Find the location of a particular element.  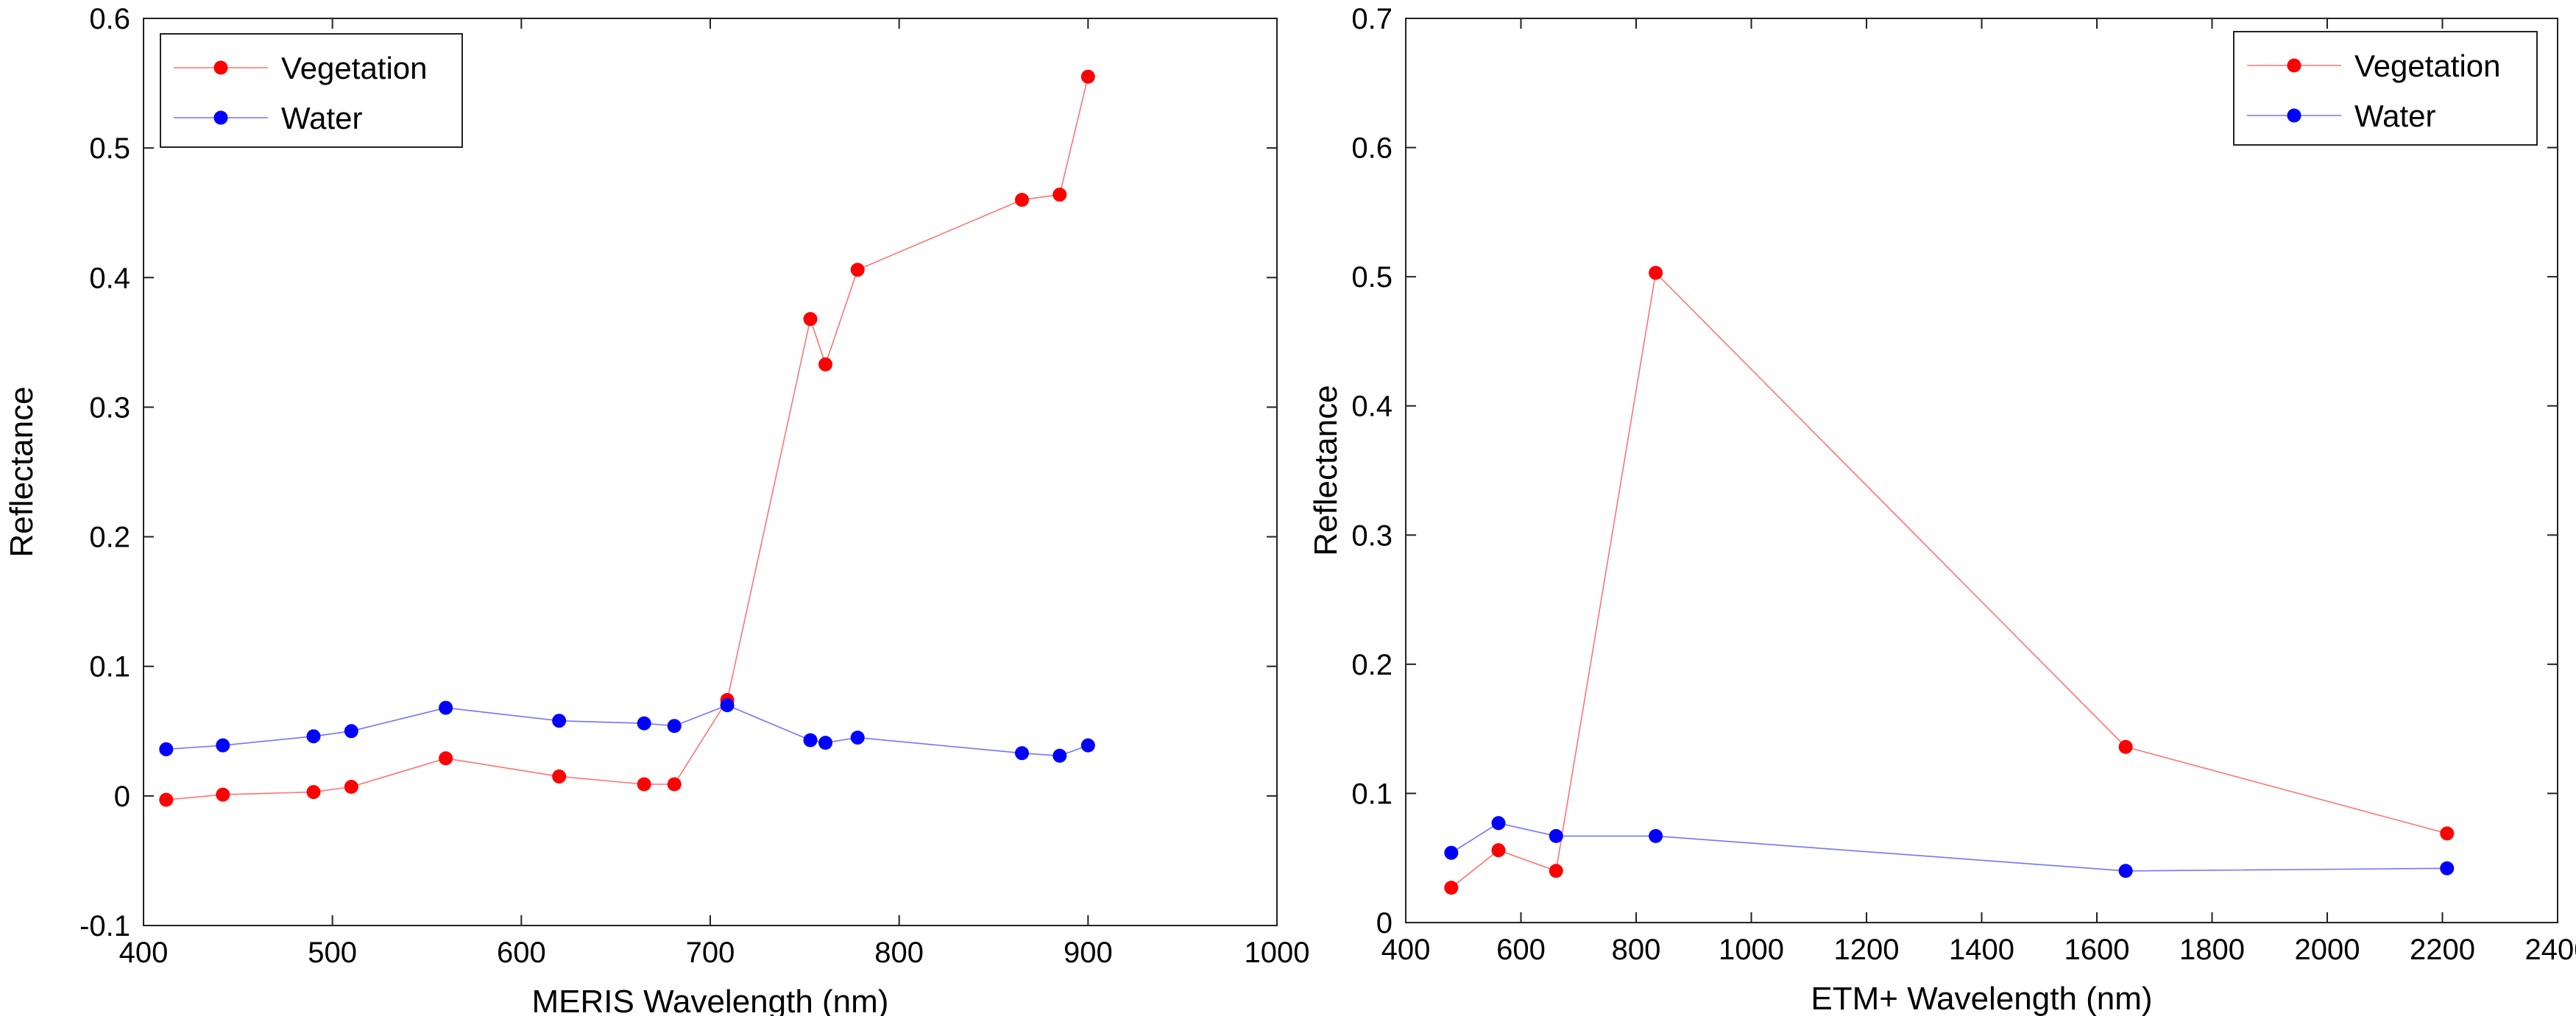

etm-legend-vegetation-marker is located at coordinates (2294, 66).